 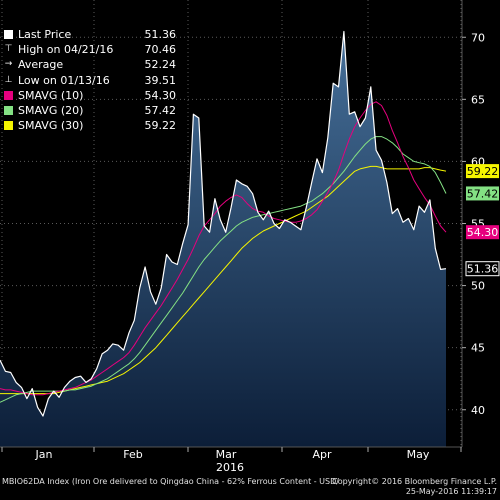 I want to click on y-tick-label: 45, so click(x=478, y=348).